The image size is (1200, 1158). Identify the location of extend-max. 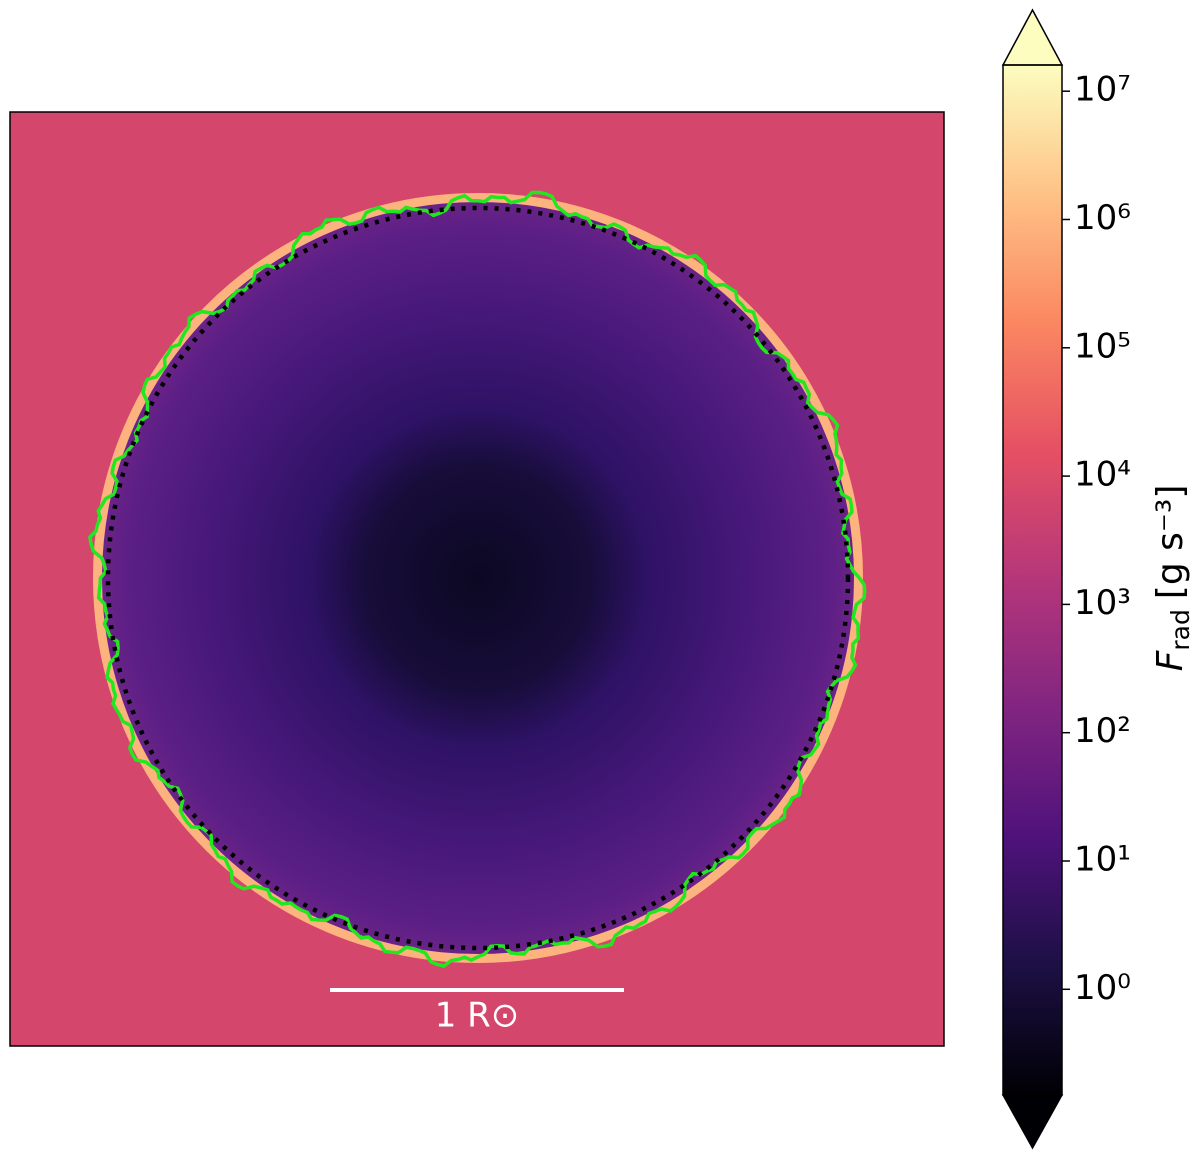
(1032, 37).